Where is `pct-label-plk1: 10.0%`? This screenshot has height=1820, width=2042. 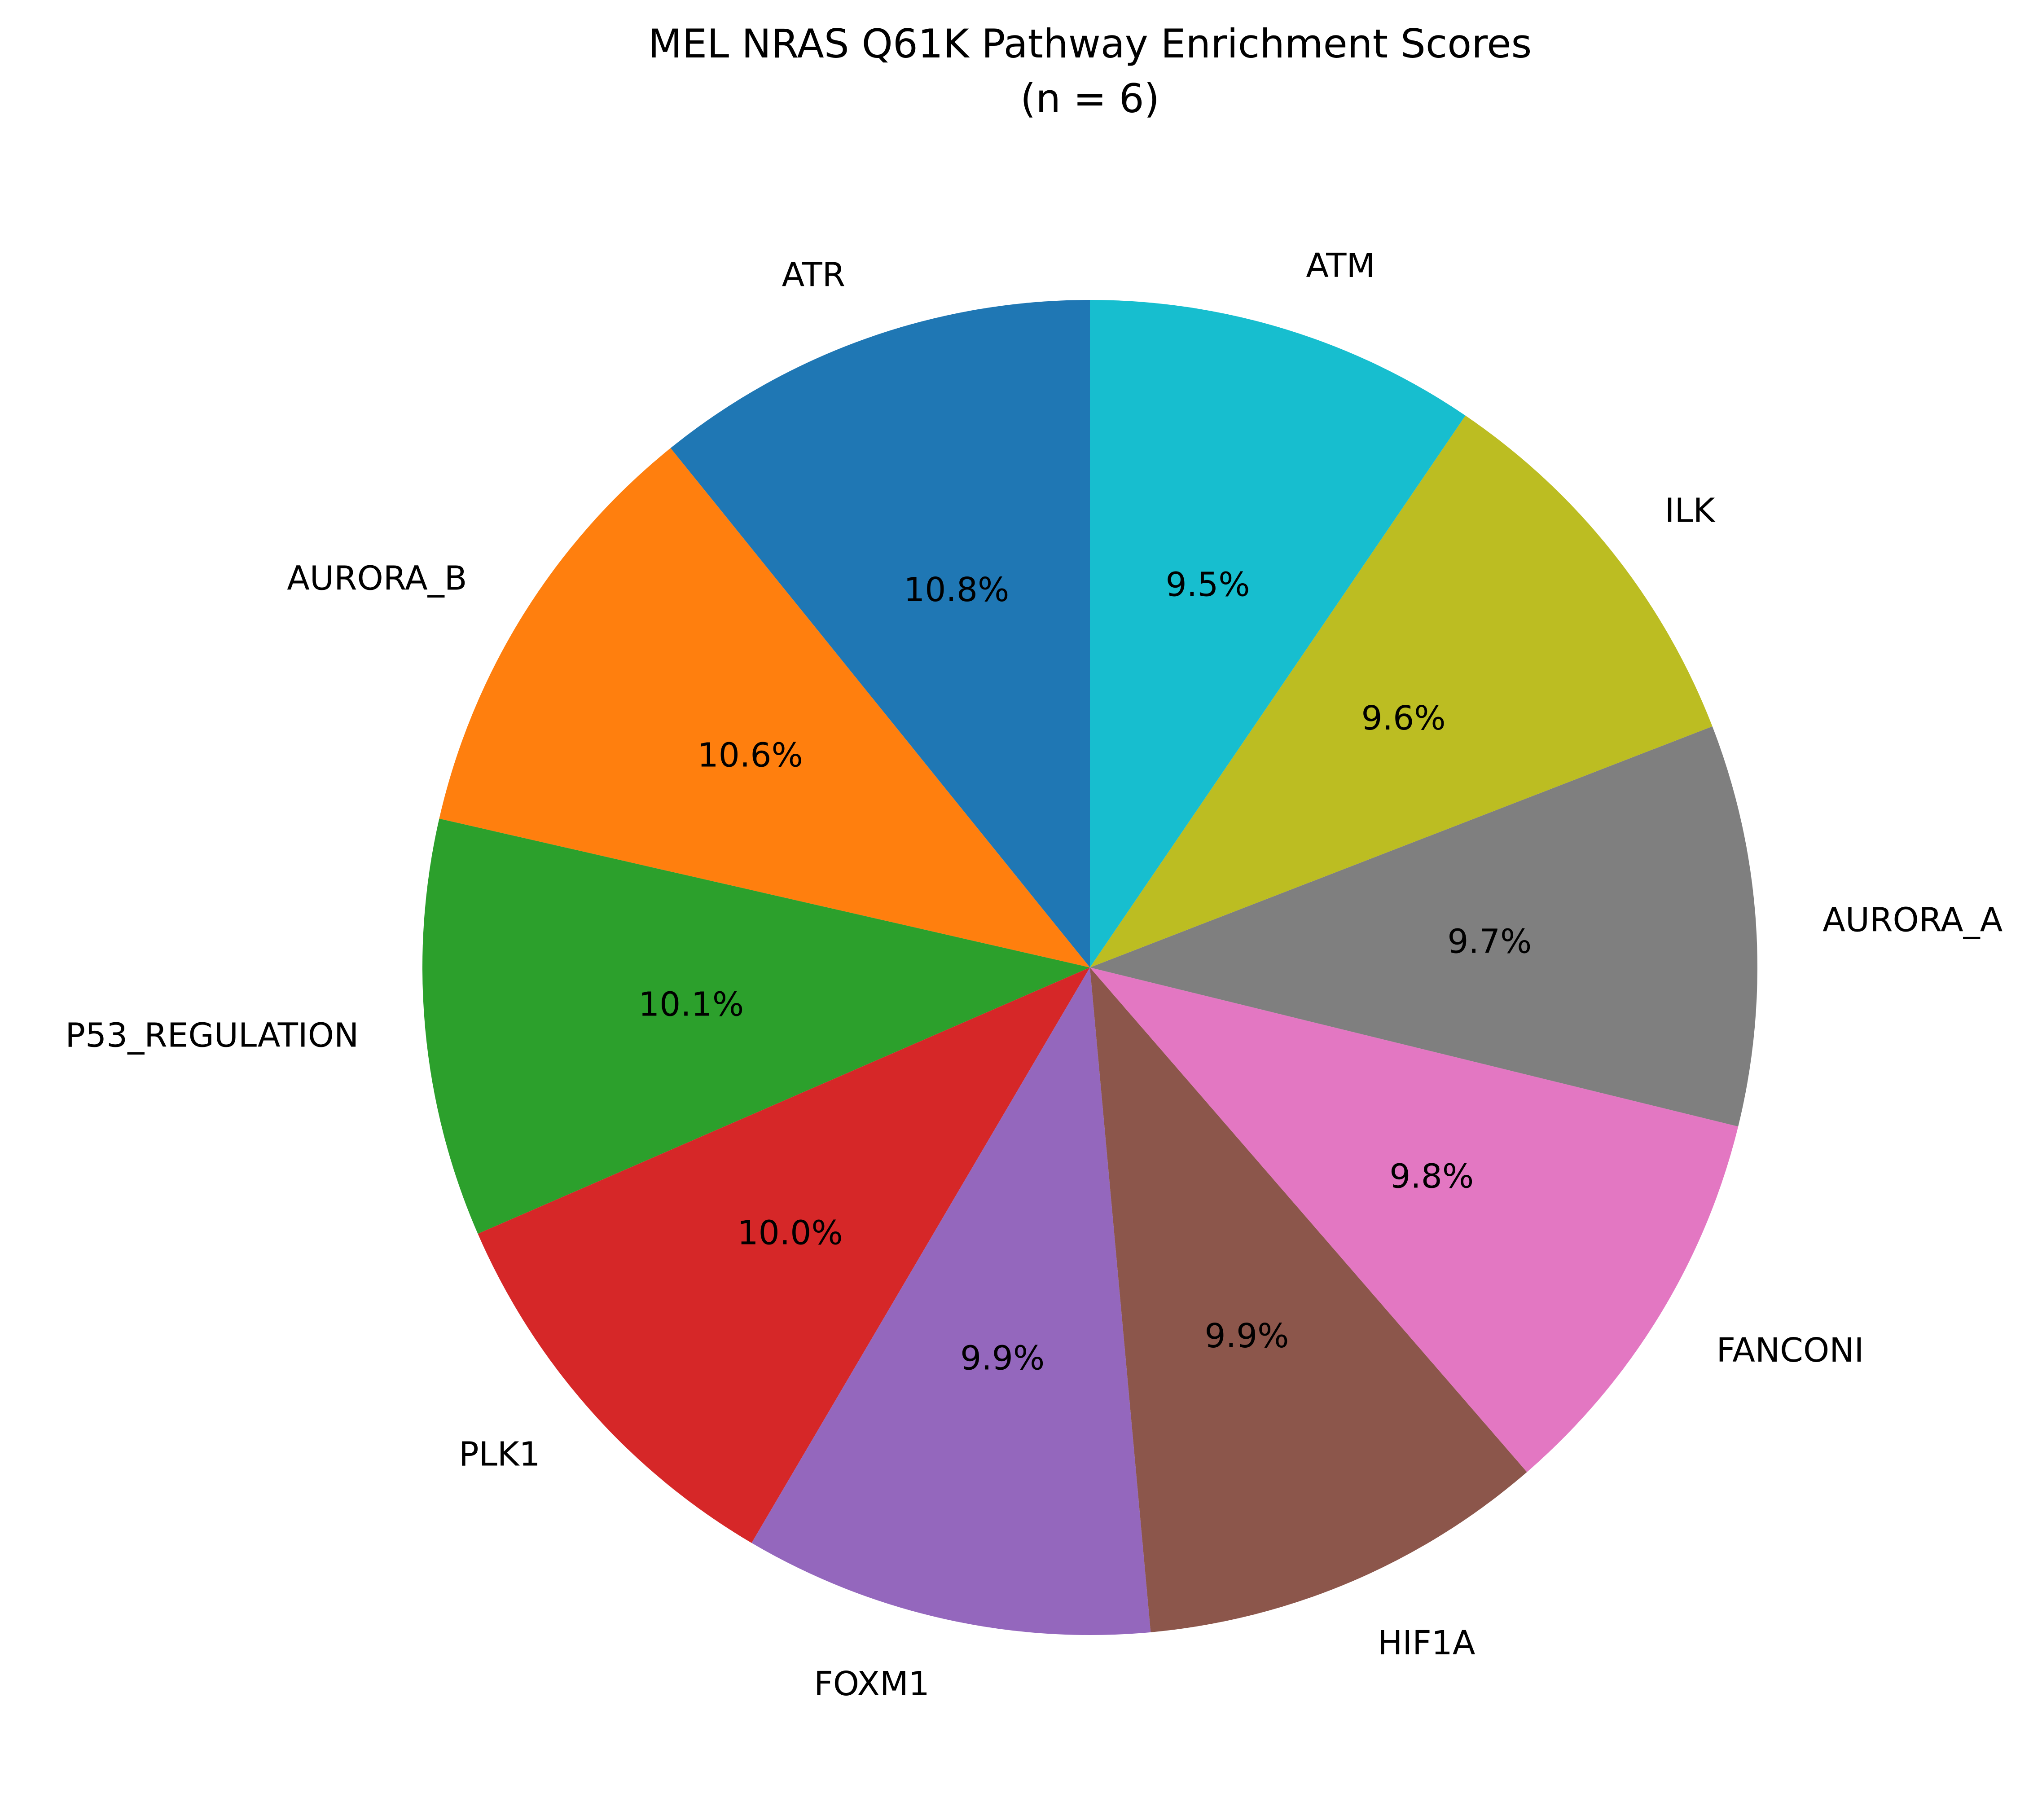 pct-label-plk1: 10.0% is located at coordinates (790, 1233).